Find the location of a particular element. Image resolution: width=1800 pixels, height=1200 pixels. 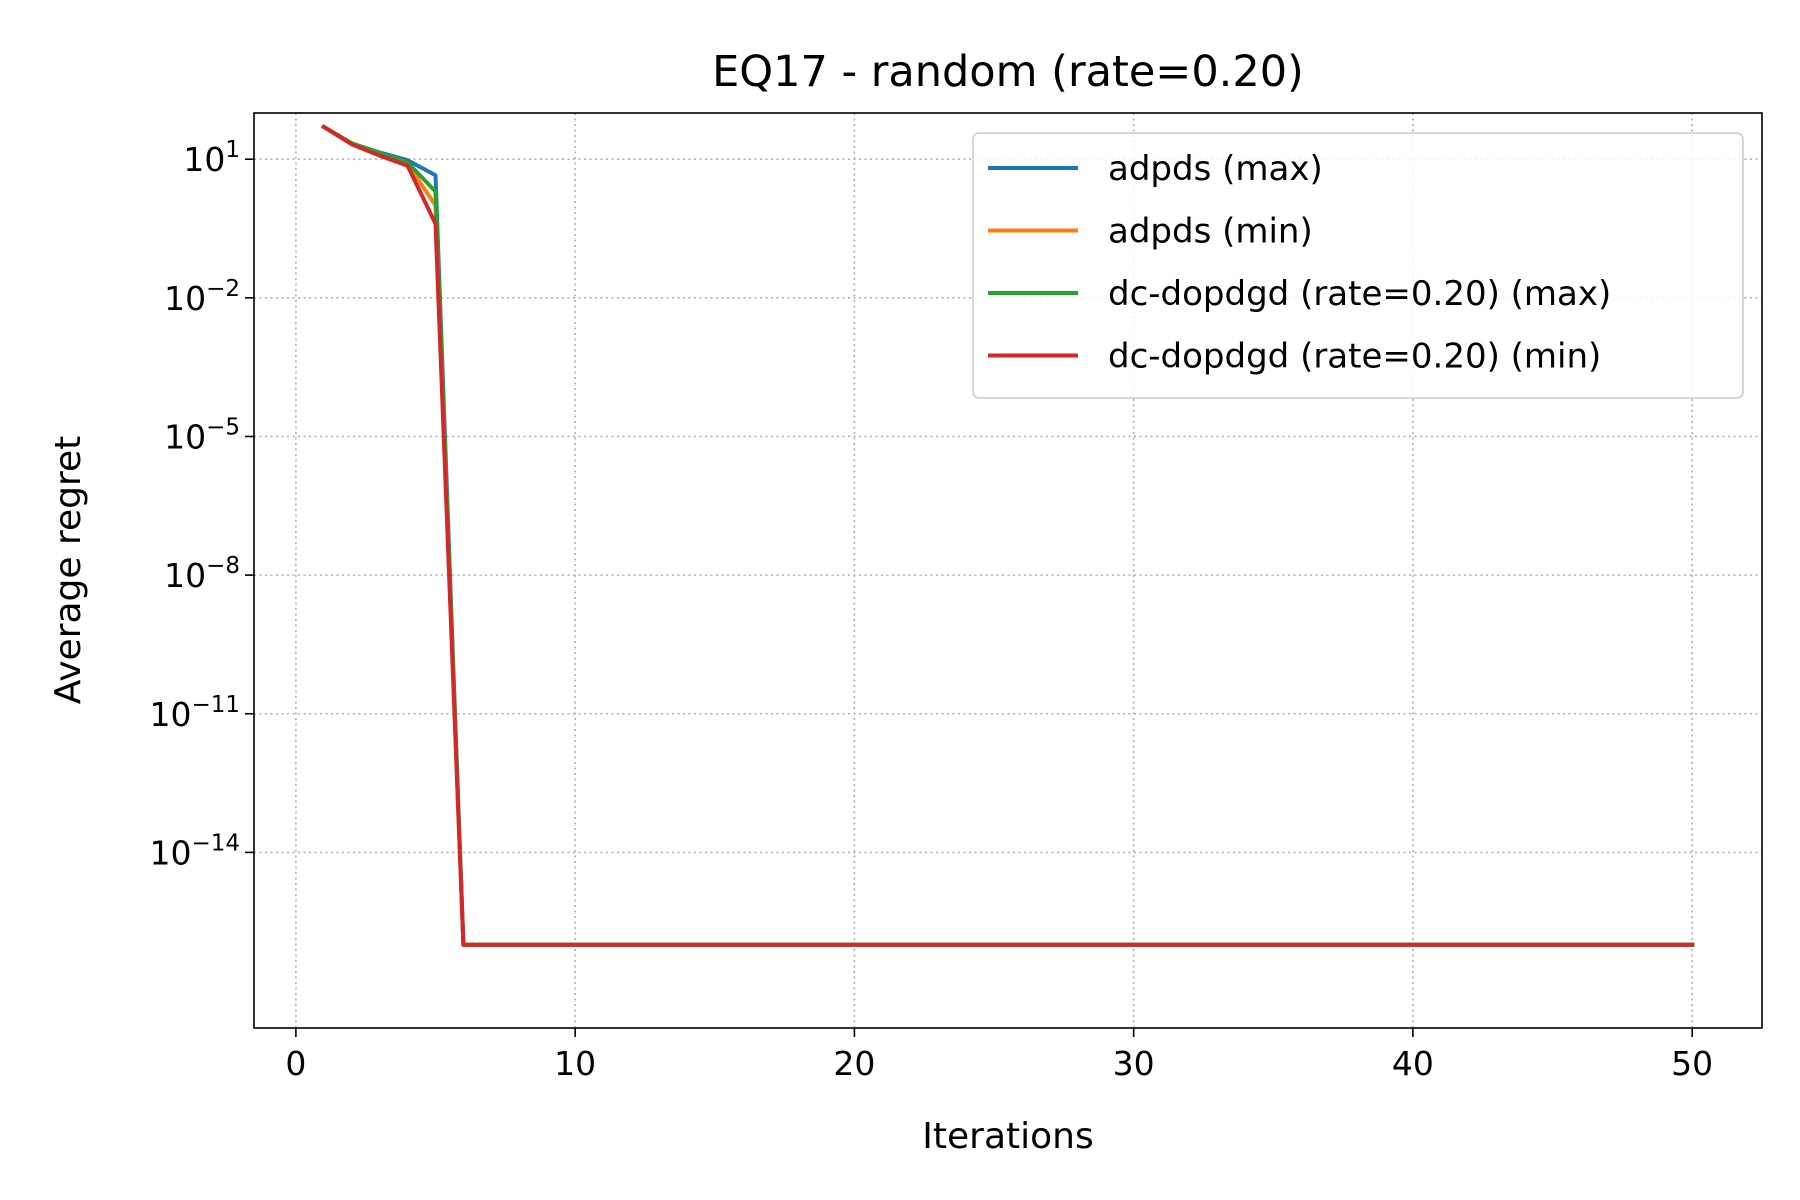

y-tick-label: 10⁻² is located at coordinates (202, 297).